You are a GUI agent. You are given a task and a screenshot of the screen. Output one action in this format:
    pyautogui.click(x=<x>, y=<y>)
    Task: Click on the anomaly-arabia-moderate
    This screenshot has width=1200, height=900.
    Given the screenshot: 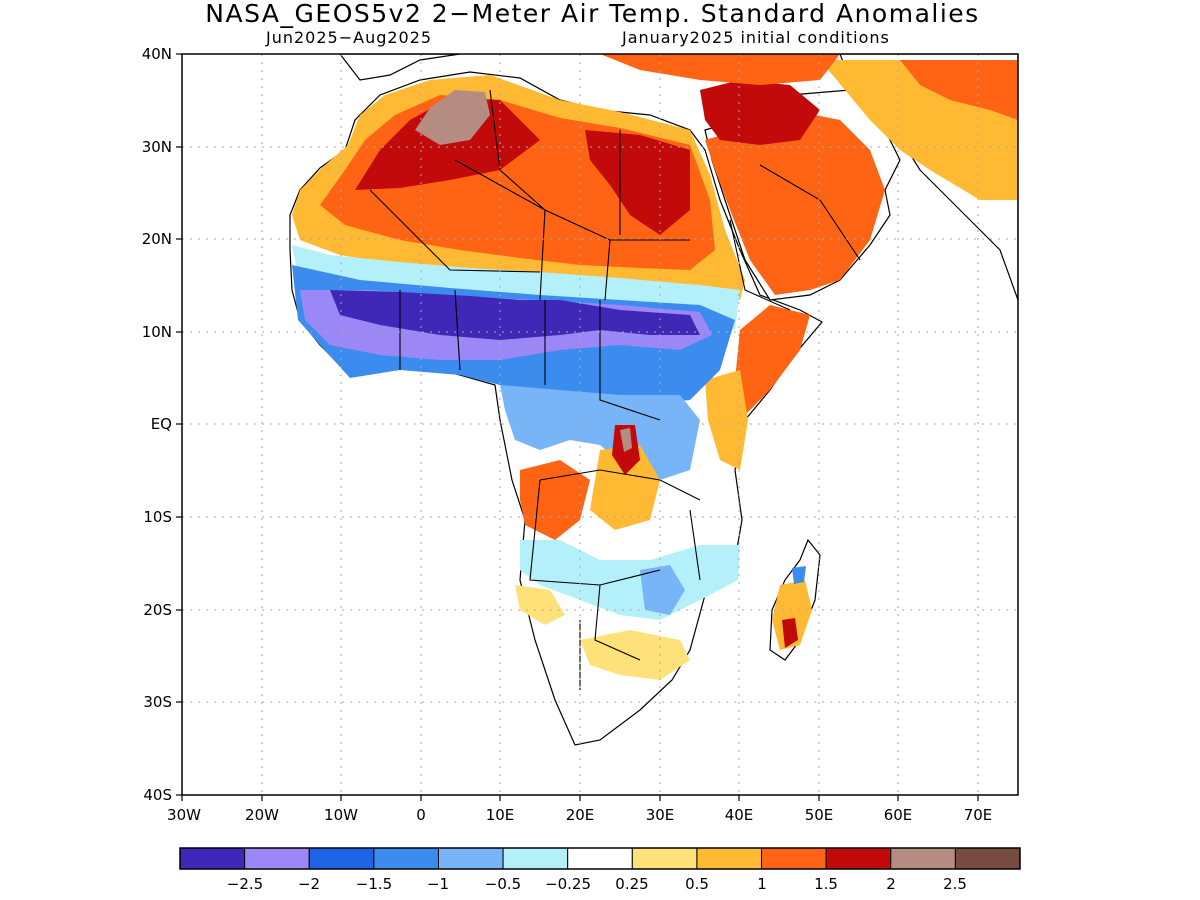 What is the action you would take?
    pyautogui.click(x=795, y=202)
    